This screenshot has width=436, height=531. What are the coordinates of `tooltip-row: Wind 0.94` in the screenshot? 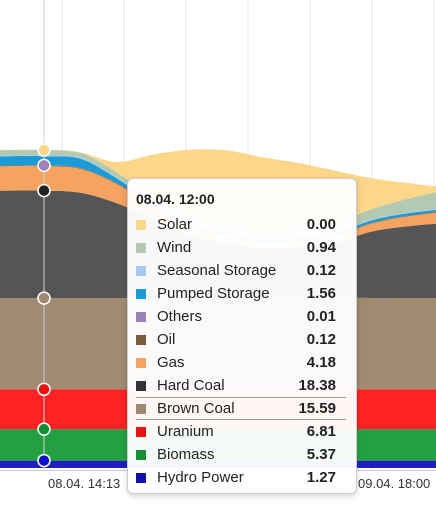 It's located at (241, 247).